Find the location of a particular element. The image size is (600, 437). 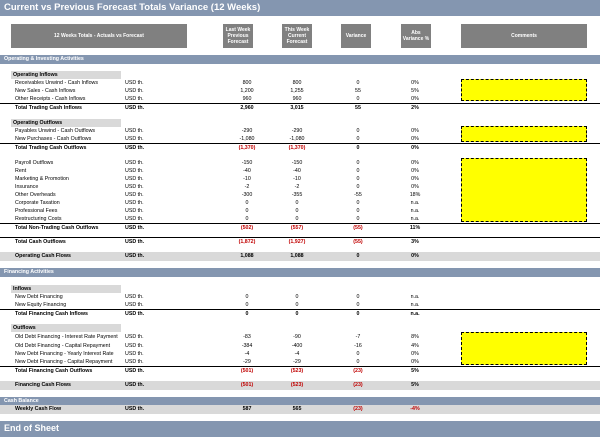

row-abs-variance: 3% is located at coordinates (415, 242).